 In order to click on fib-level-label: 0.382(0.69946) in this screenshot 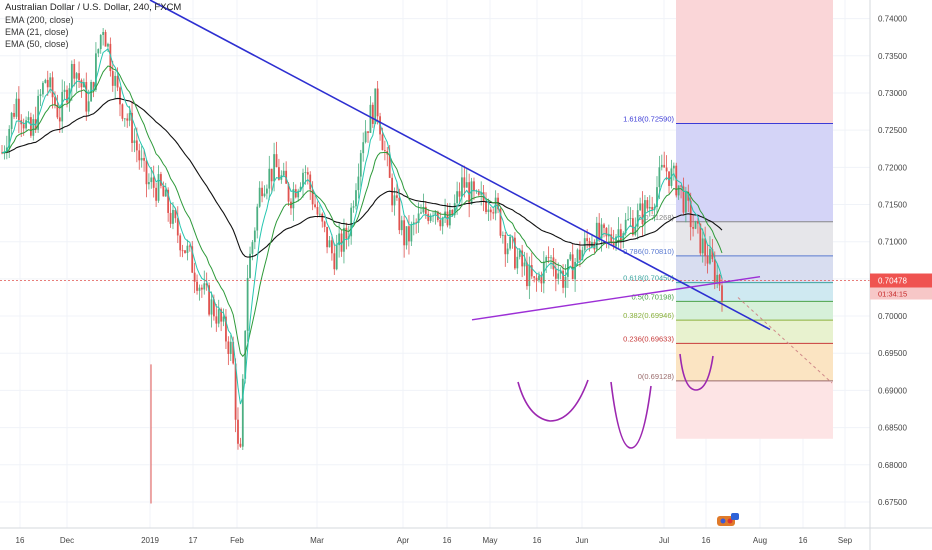, I will do `click(648, 315)`.